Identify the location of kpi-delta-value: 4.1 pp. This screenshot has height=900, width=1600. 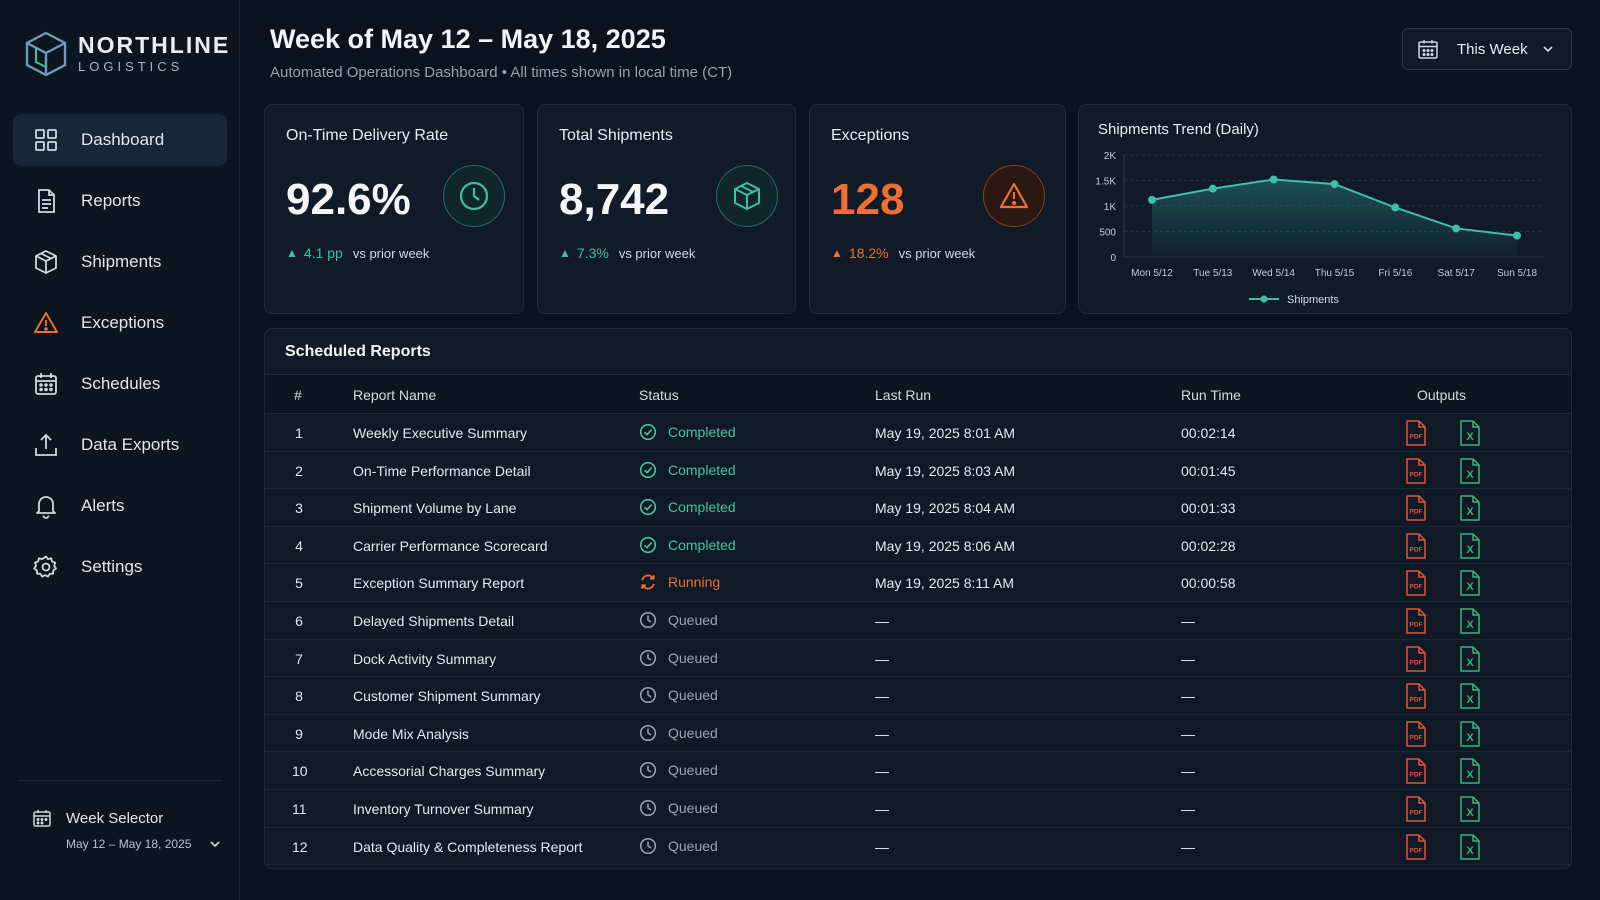
(323, 253).